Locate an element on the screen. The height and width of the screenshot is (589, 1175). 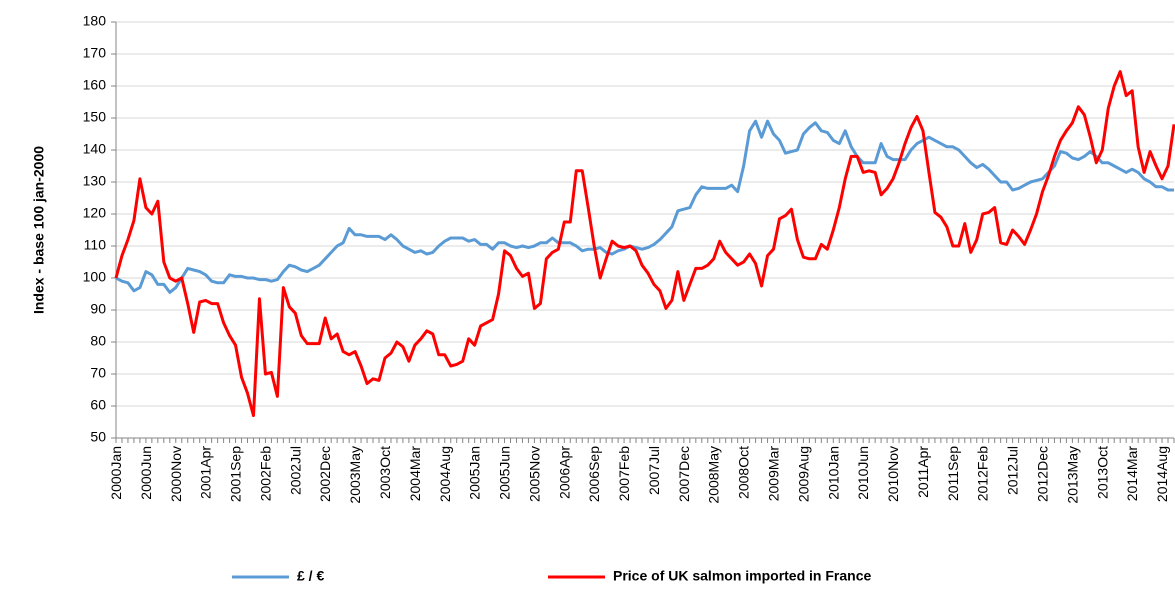
x-tick-label: 2011Sep is located at coordinates (953, 473).